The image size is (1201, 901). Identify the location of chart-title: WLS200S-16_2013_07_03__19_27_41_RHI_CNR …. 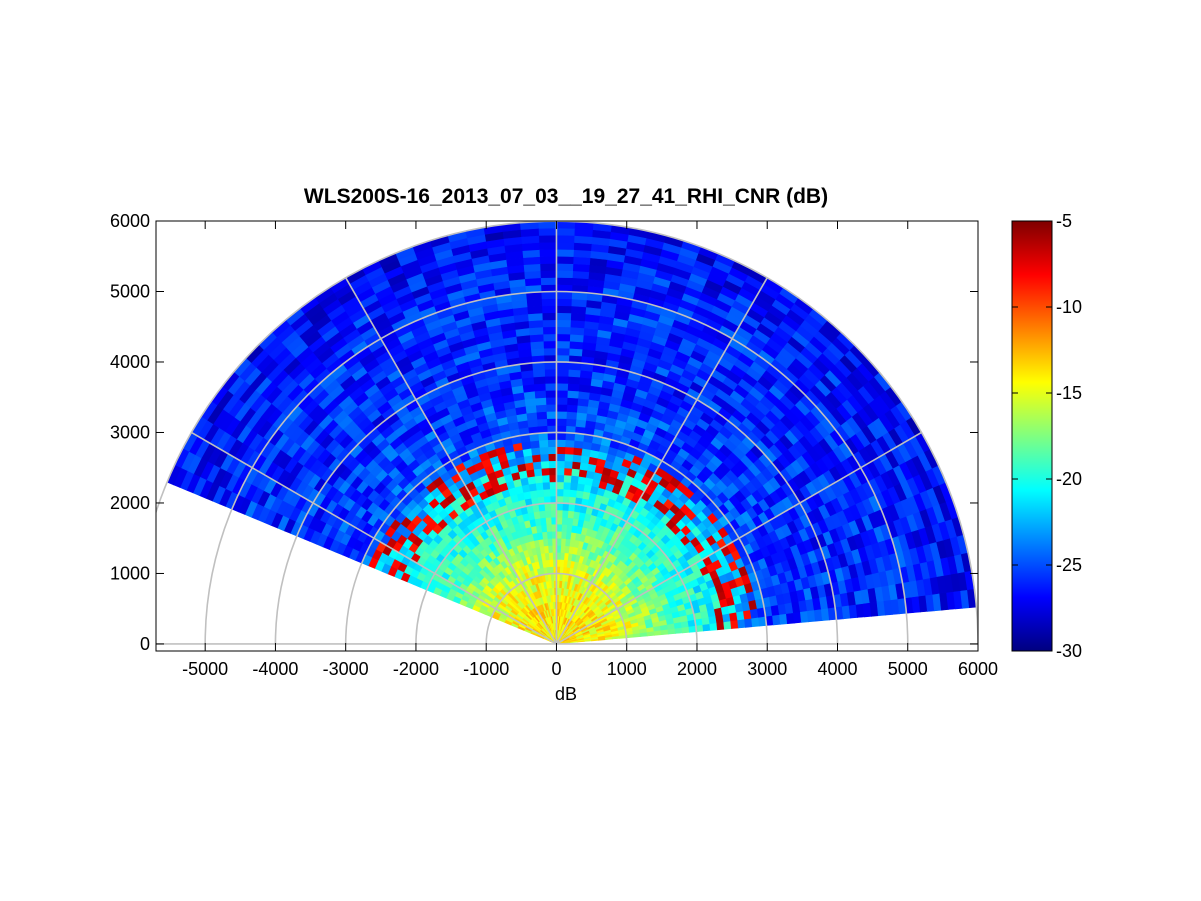
(566, 196).